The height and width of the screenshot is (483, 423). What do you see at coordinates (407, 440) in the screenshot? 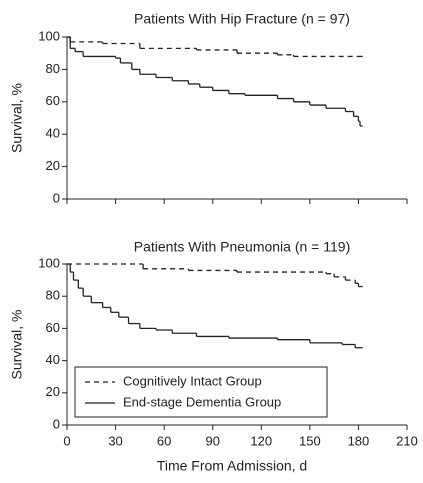
I see `x-tick-label: 210` at bounding box center [407, 440].